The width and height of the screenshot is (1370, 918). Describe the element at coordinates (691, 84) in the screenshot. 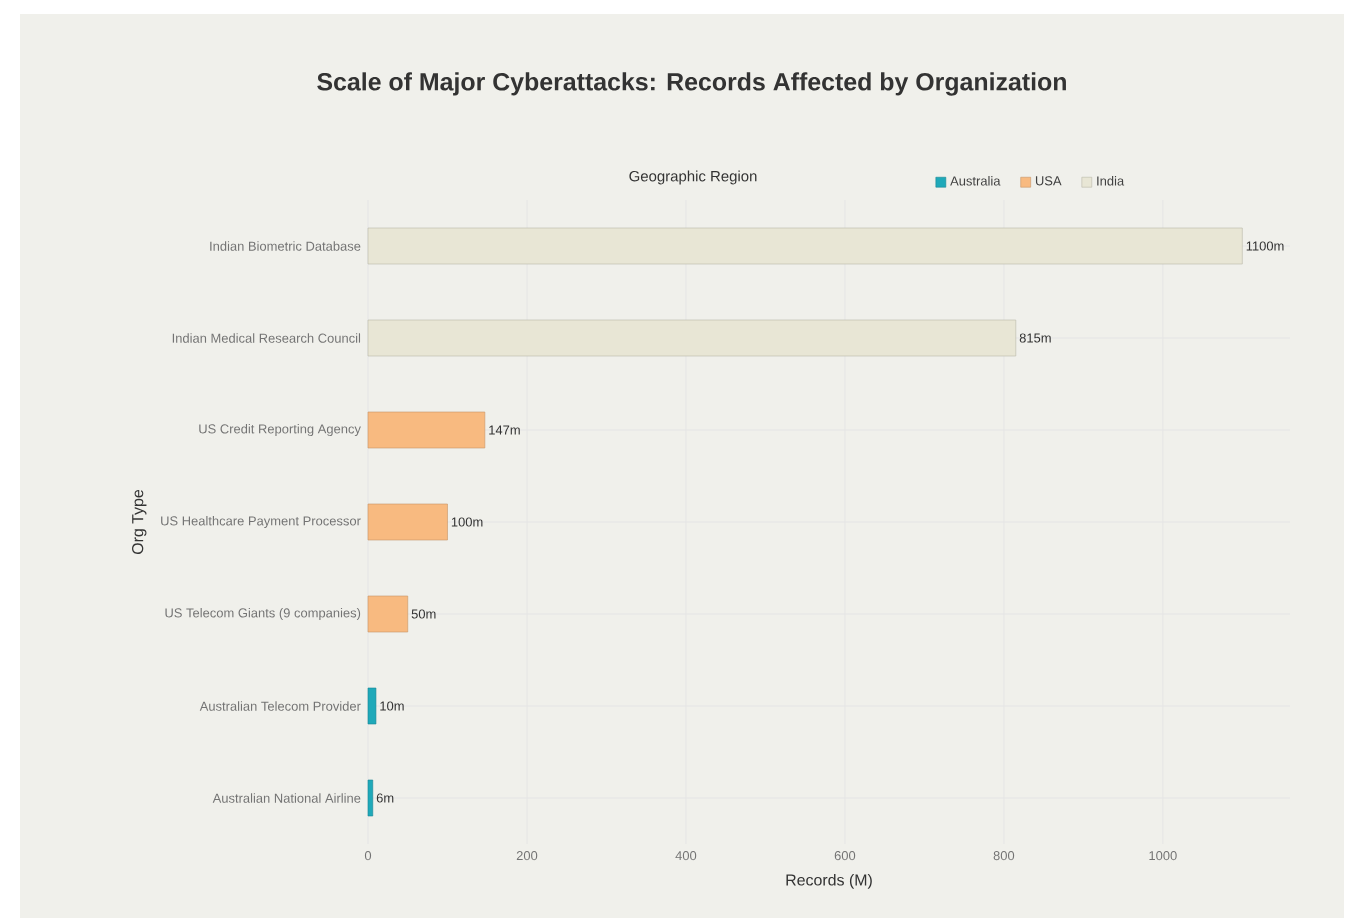

I see `chart-title: Scale of Major Cyberattacks: Records Affected by Organization` at that location.